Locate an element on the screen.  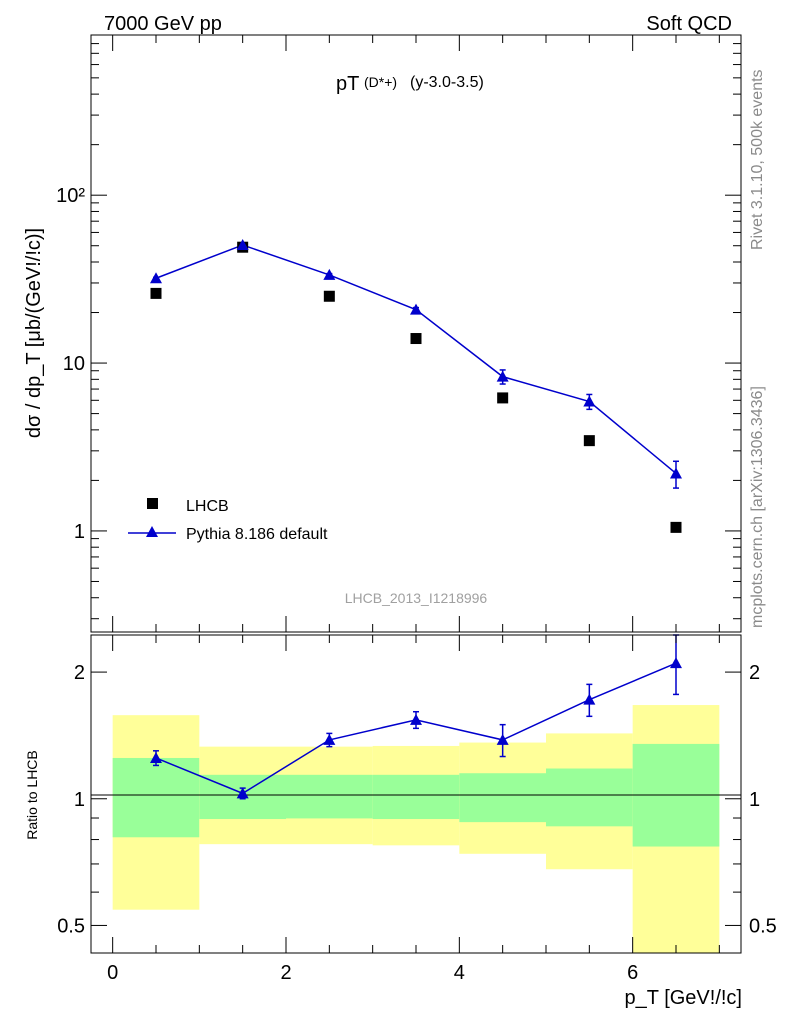
main-ytick-label: 10 is located at coordinates (74, 364).